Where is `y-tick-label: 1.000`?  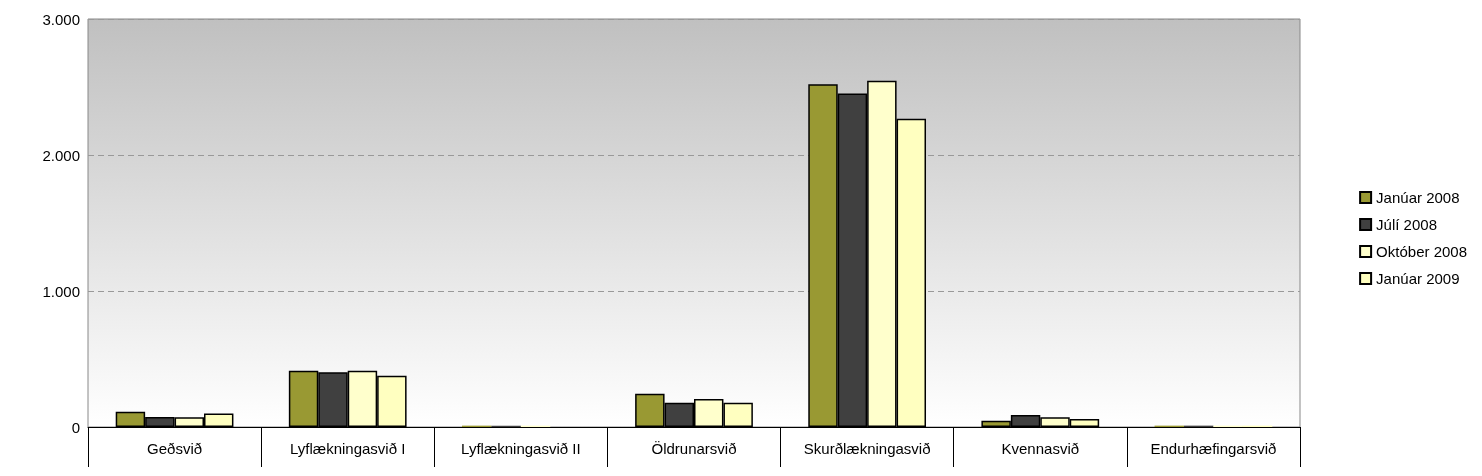 y-tick-label: 1.000 is located at coordinates (61, 291).